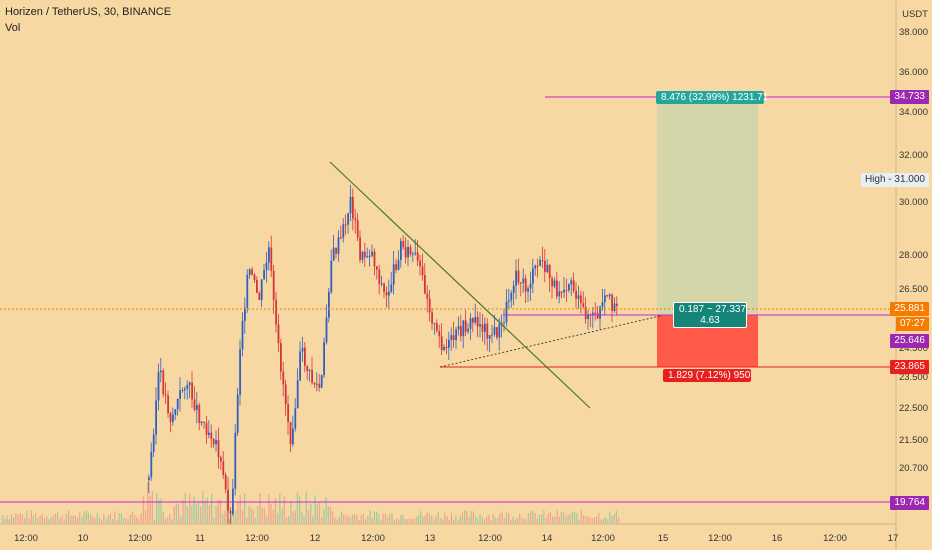  Describe the element at coordinates (13, 28) in the screenshot. I see `volume-indicator-label: Vol` at that location.